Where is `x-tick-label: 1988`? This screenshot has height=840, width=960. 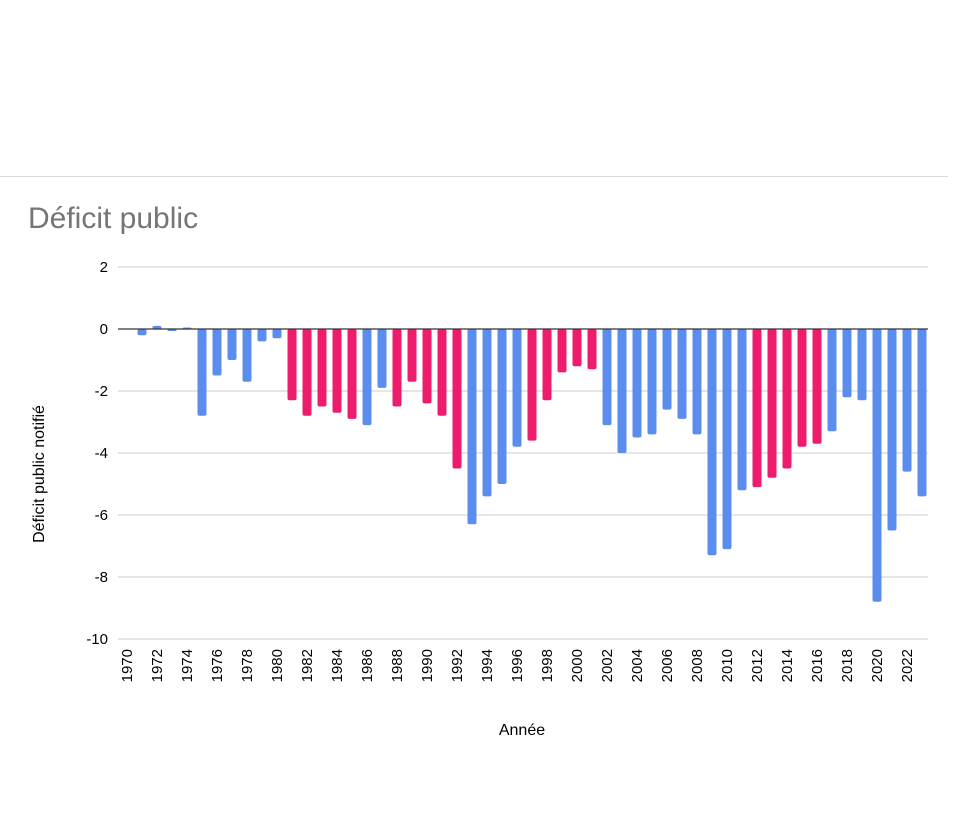 x-tick-label: 1988 is located at coordinates (397, 665).